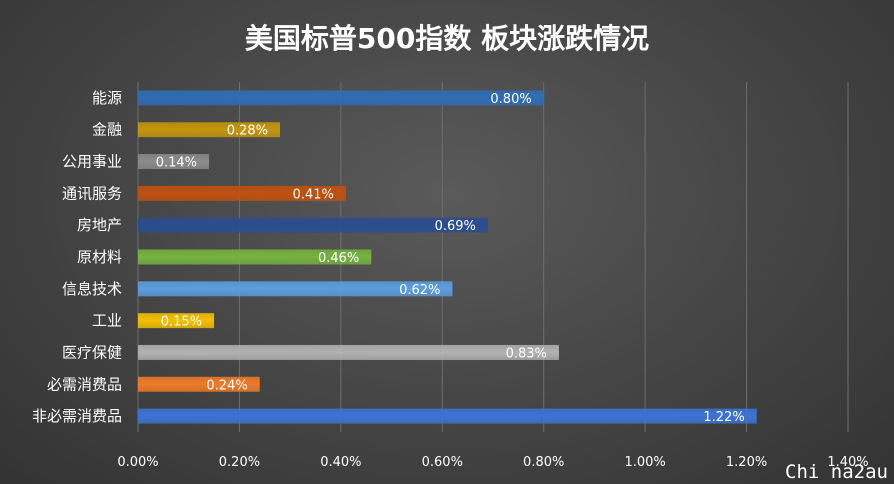  Describe the element at coordinates (313, 194) in the screenshot. I see `bar-value-label: 0.41%` at that location.